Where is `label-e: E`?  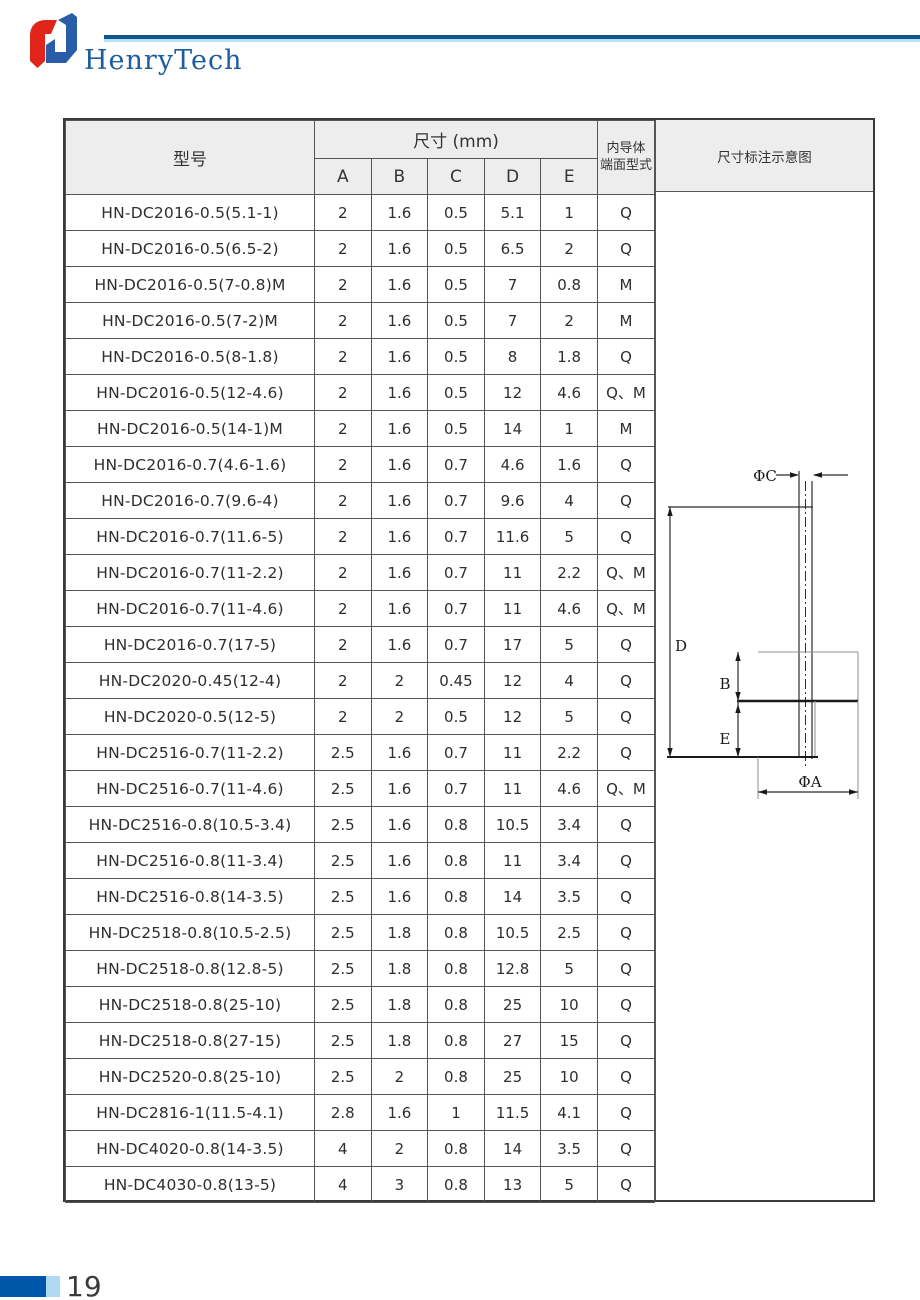 label-e: E is located at coordinates (725, 739).